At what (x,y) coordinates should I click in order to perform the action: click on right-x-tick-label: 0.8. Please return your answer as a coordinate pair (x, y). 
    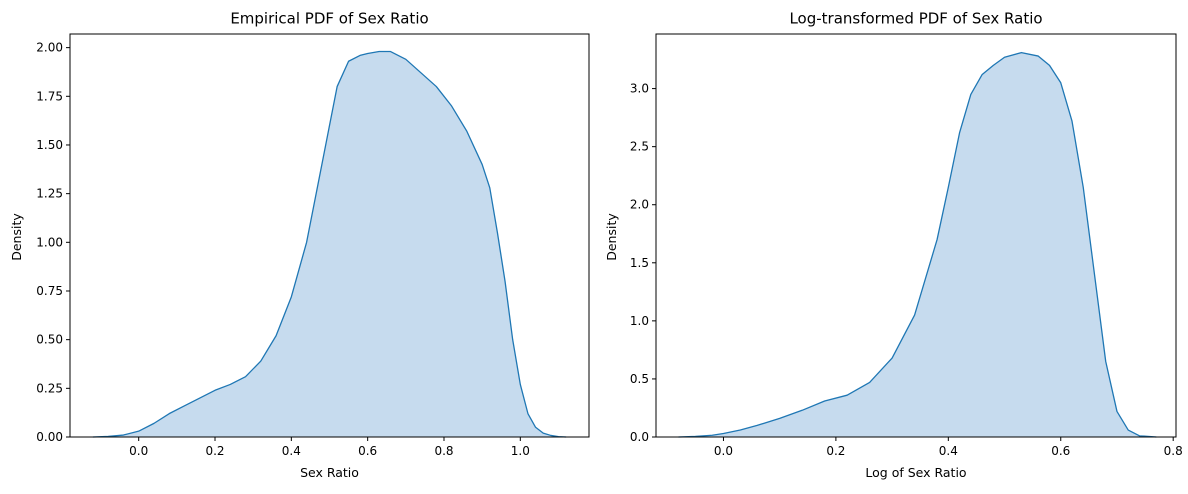
    Looking at the image, I should click on (1173, 451).